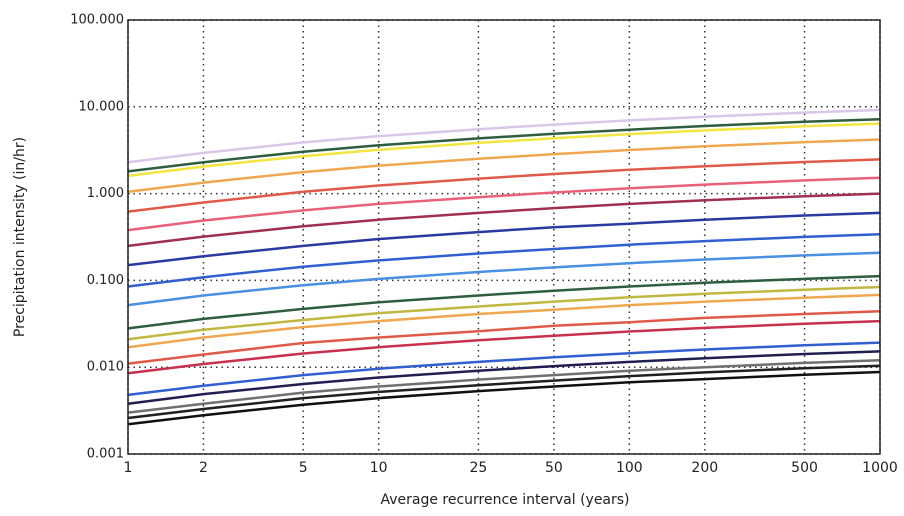 The image size is (904, 516). What do you see at coordinates (504, 500) in the screenshot?
I see `x-axis-label: Average recurrence interval (years)` at bounding box center [504, 500].